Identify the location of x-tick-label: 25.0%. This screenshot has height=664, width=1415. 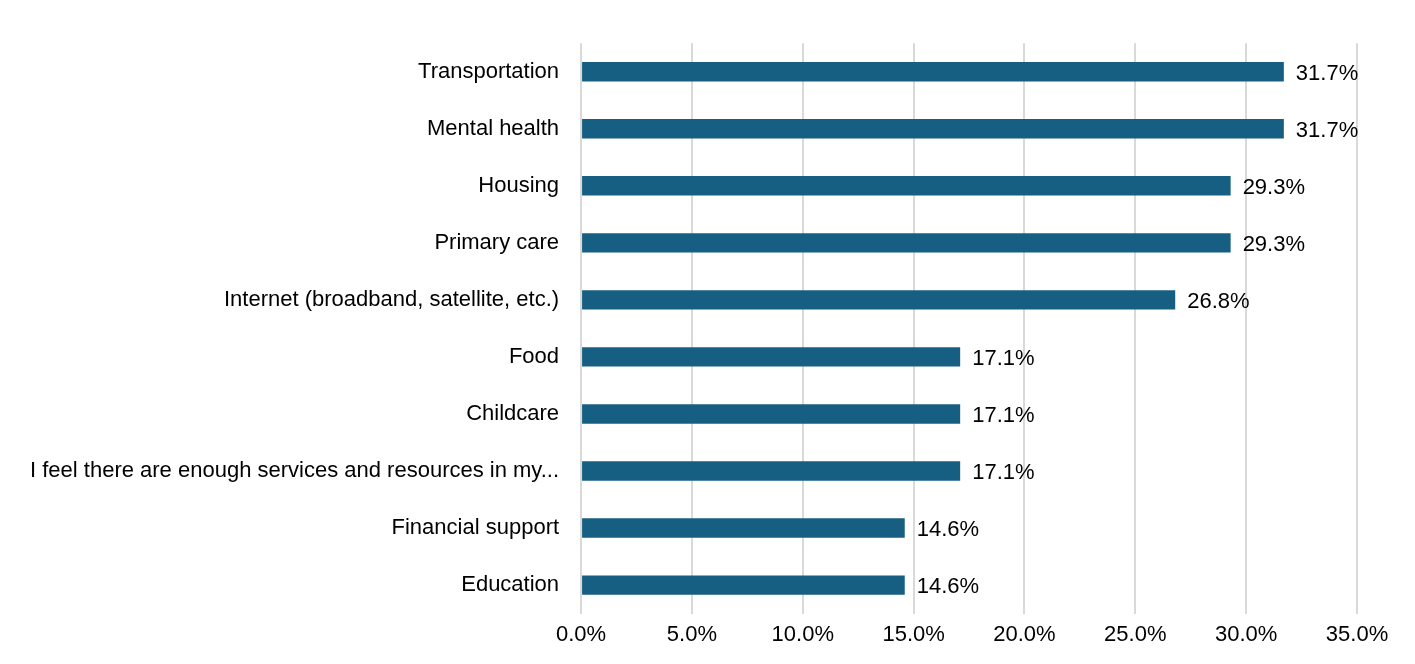
(1135, 633).